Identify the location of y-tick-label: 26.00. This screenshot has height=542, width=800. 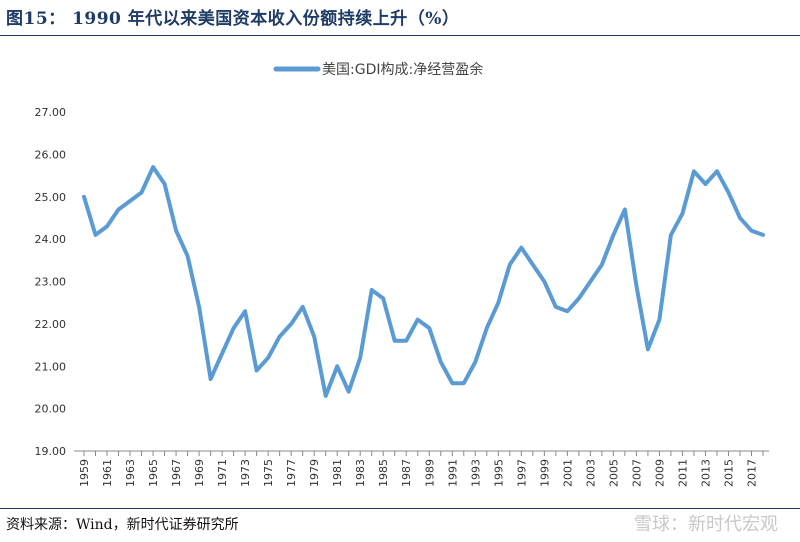
(51, 154).